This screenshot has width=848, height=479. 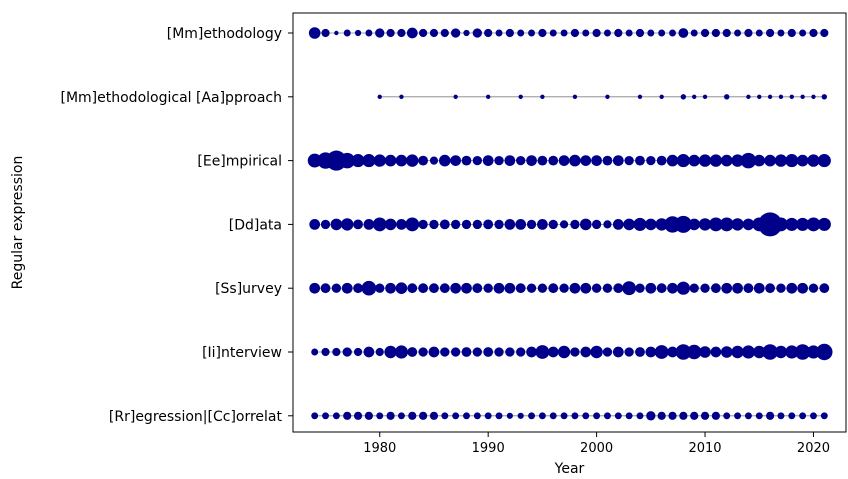 What do you see at coordinates (172, 98) in the screenshot?
I see `y-tick-label: [Mm]ethodological [Aa]pproach` at bounding box center [172, 98].